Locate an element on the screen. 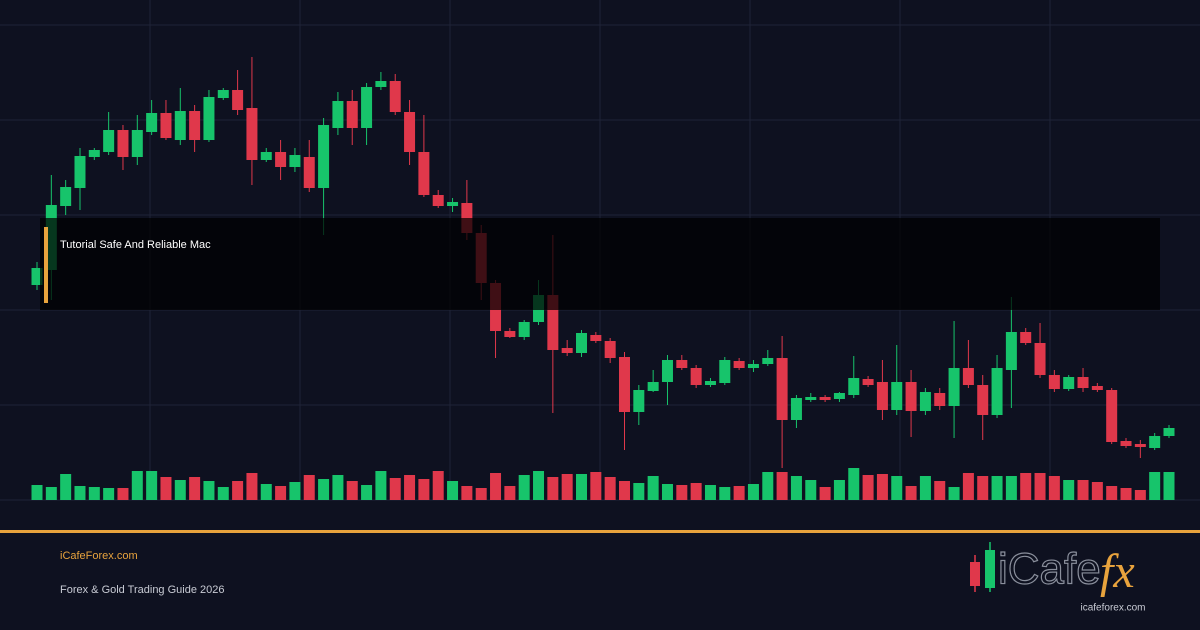 This screenshot has height=630, width=1200. logo-fx: fx is located at coordinates (1117, 571).